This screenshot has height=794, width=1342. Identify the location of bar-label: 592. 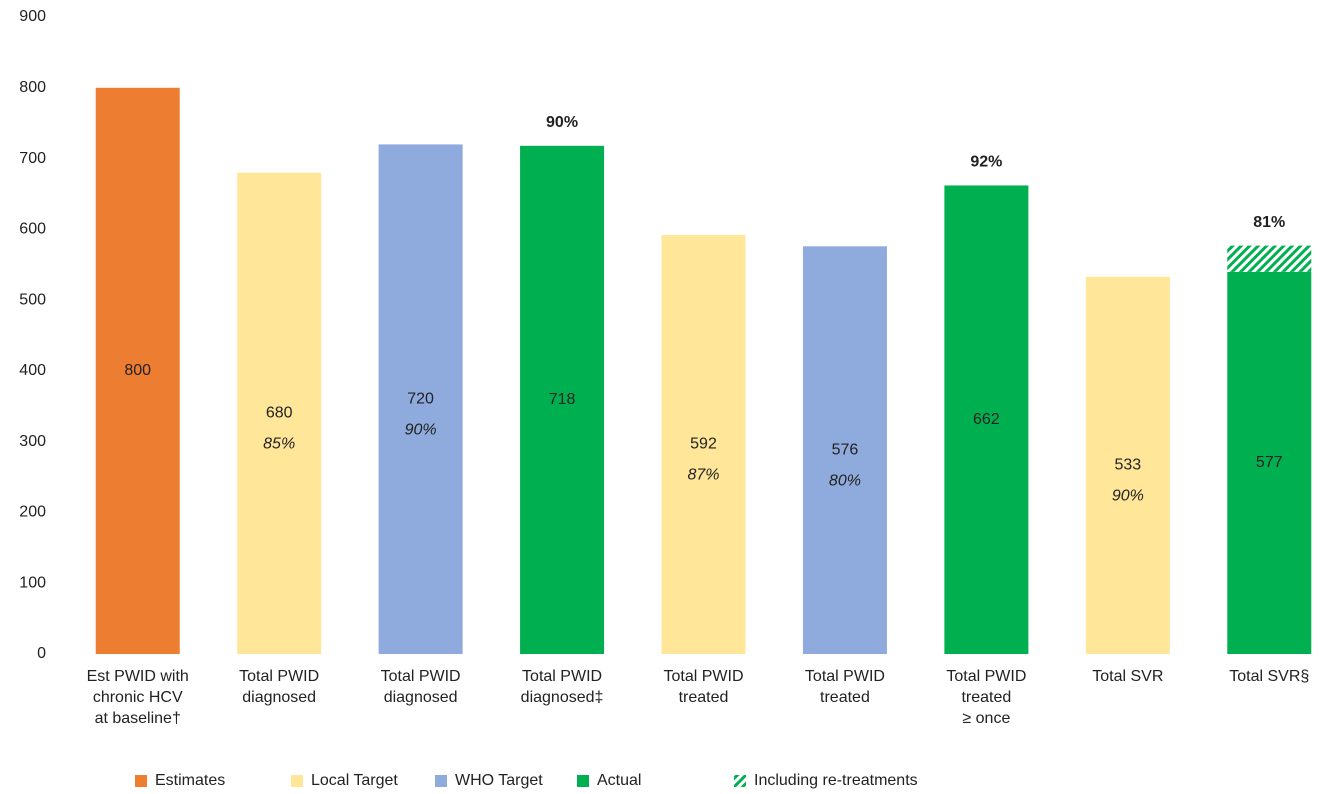
(703, 444).